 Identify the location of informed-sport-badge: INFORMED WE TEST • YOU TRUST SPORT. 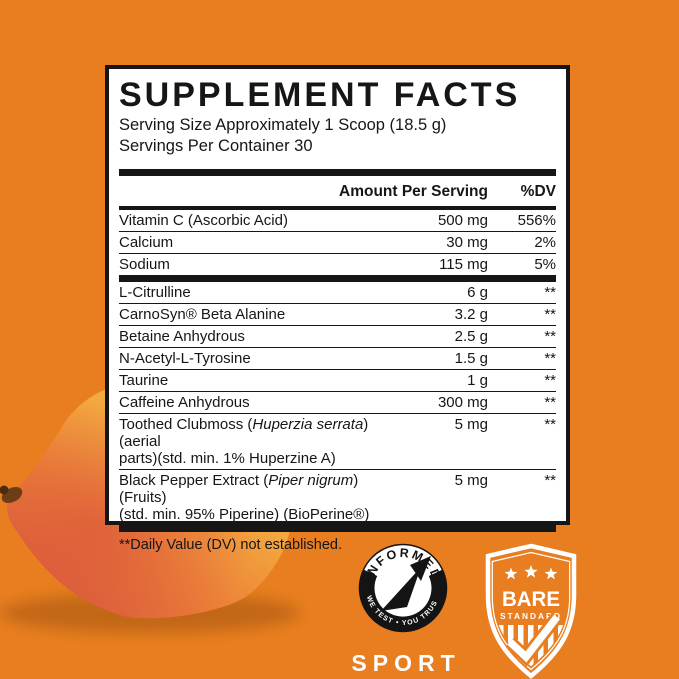
(403, 610).